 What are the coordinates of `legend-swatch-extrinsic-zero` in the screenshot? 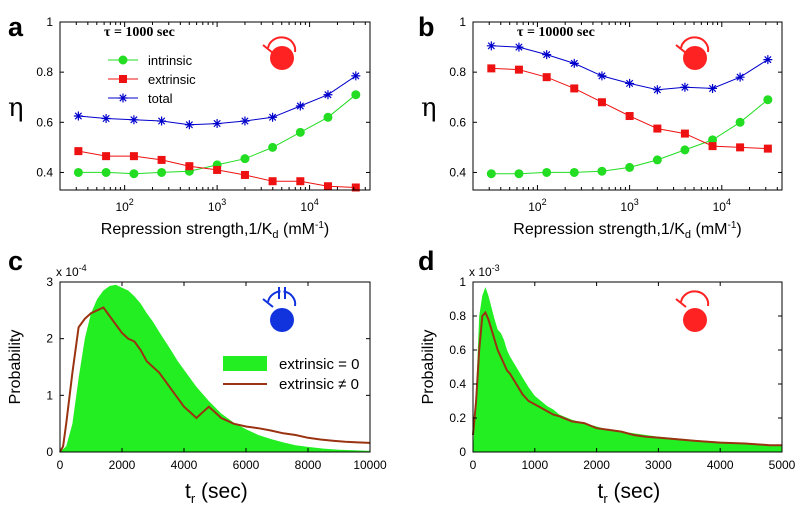 It's located at (245, 363).